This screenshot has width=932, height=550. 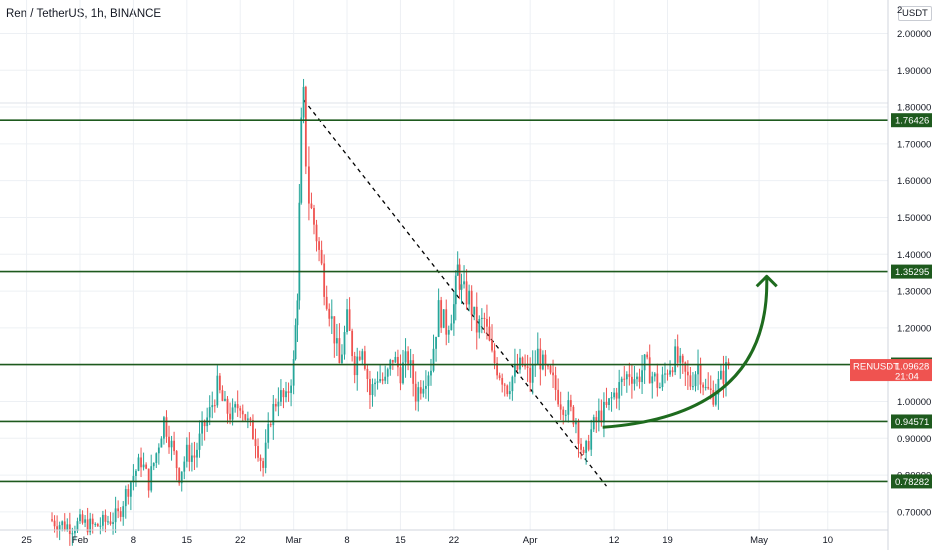 I want to click on x-tick-label: 19, so click(x=667, y=540).